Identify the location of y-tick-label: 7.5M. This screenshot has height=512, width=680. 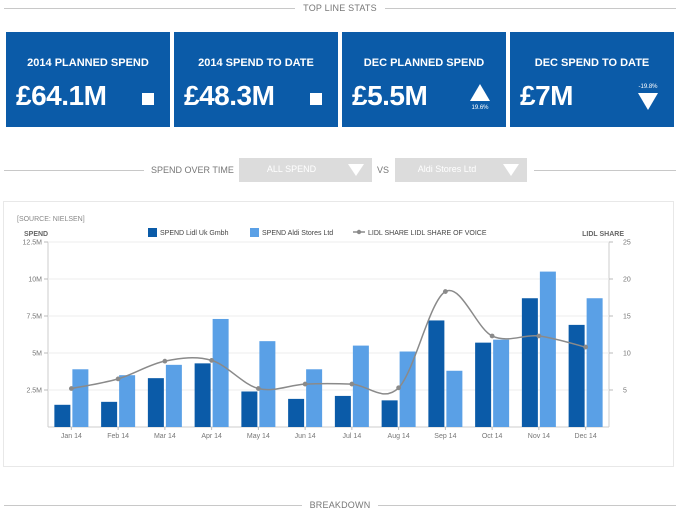
(34, 317).